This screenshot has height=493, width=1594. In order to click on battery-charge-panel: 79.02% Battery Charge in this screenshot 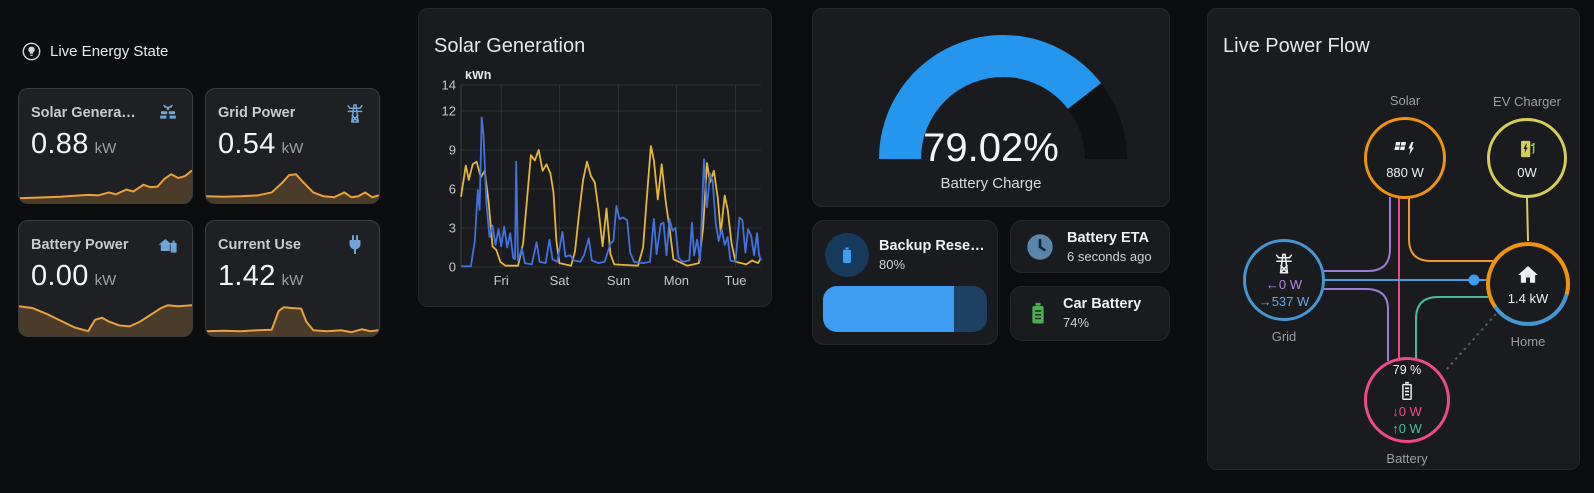, I will do `click(991, 107)`.